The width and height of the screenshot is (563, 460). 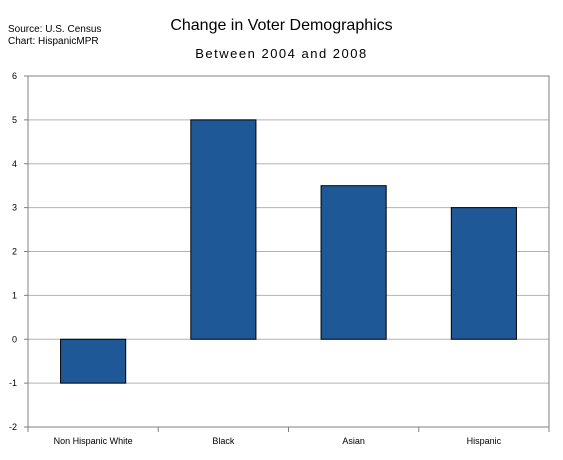 What do you see at coordinates (93, 441) in the screenshot?
I see `x-tick-label: Non Hispanic White` at bounding box center [93, 441].